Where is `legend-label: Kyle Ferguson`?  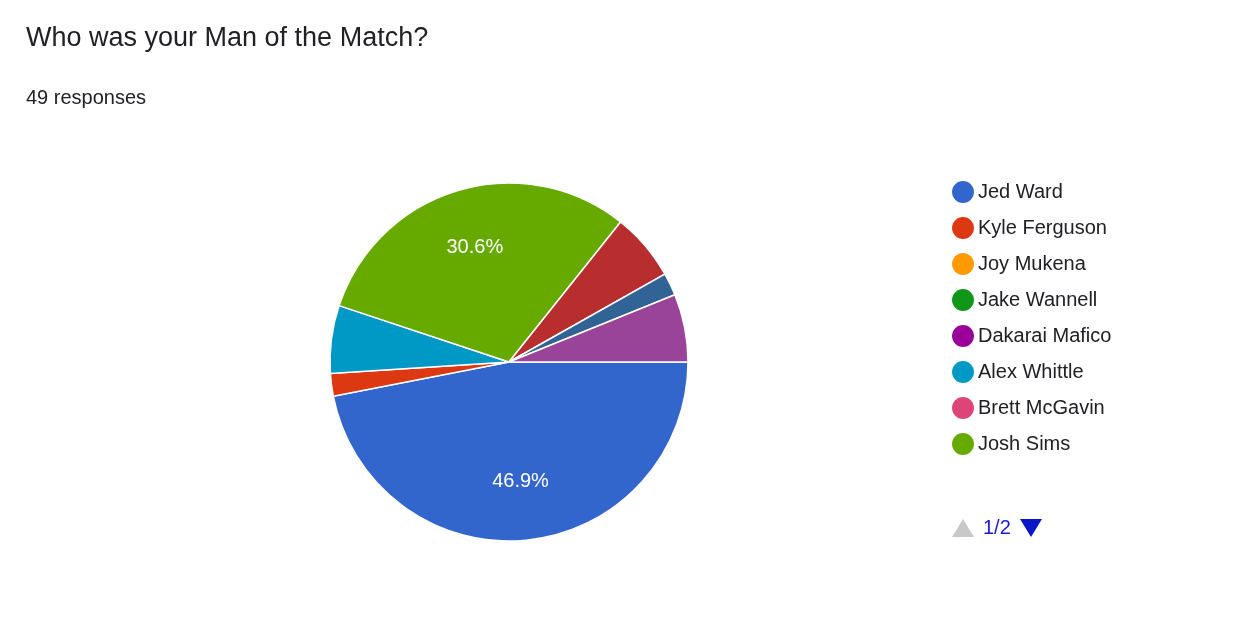 legend-label: Kyle Ferguson is located at coordinates (1042, 227).